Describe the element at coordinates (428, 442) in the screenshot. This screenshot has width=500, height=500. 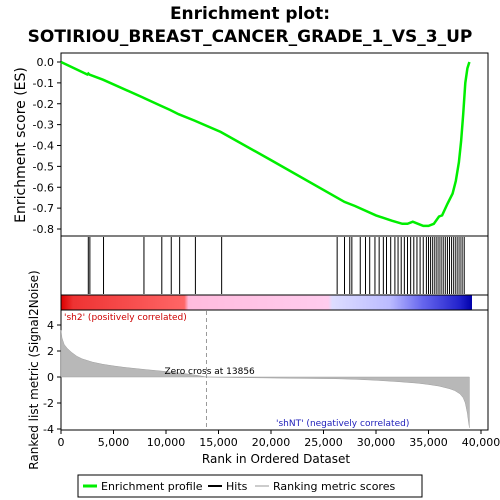
I see `x-tick-label: 35,000` at that location.